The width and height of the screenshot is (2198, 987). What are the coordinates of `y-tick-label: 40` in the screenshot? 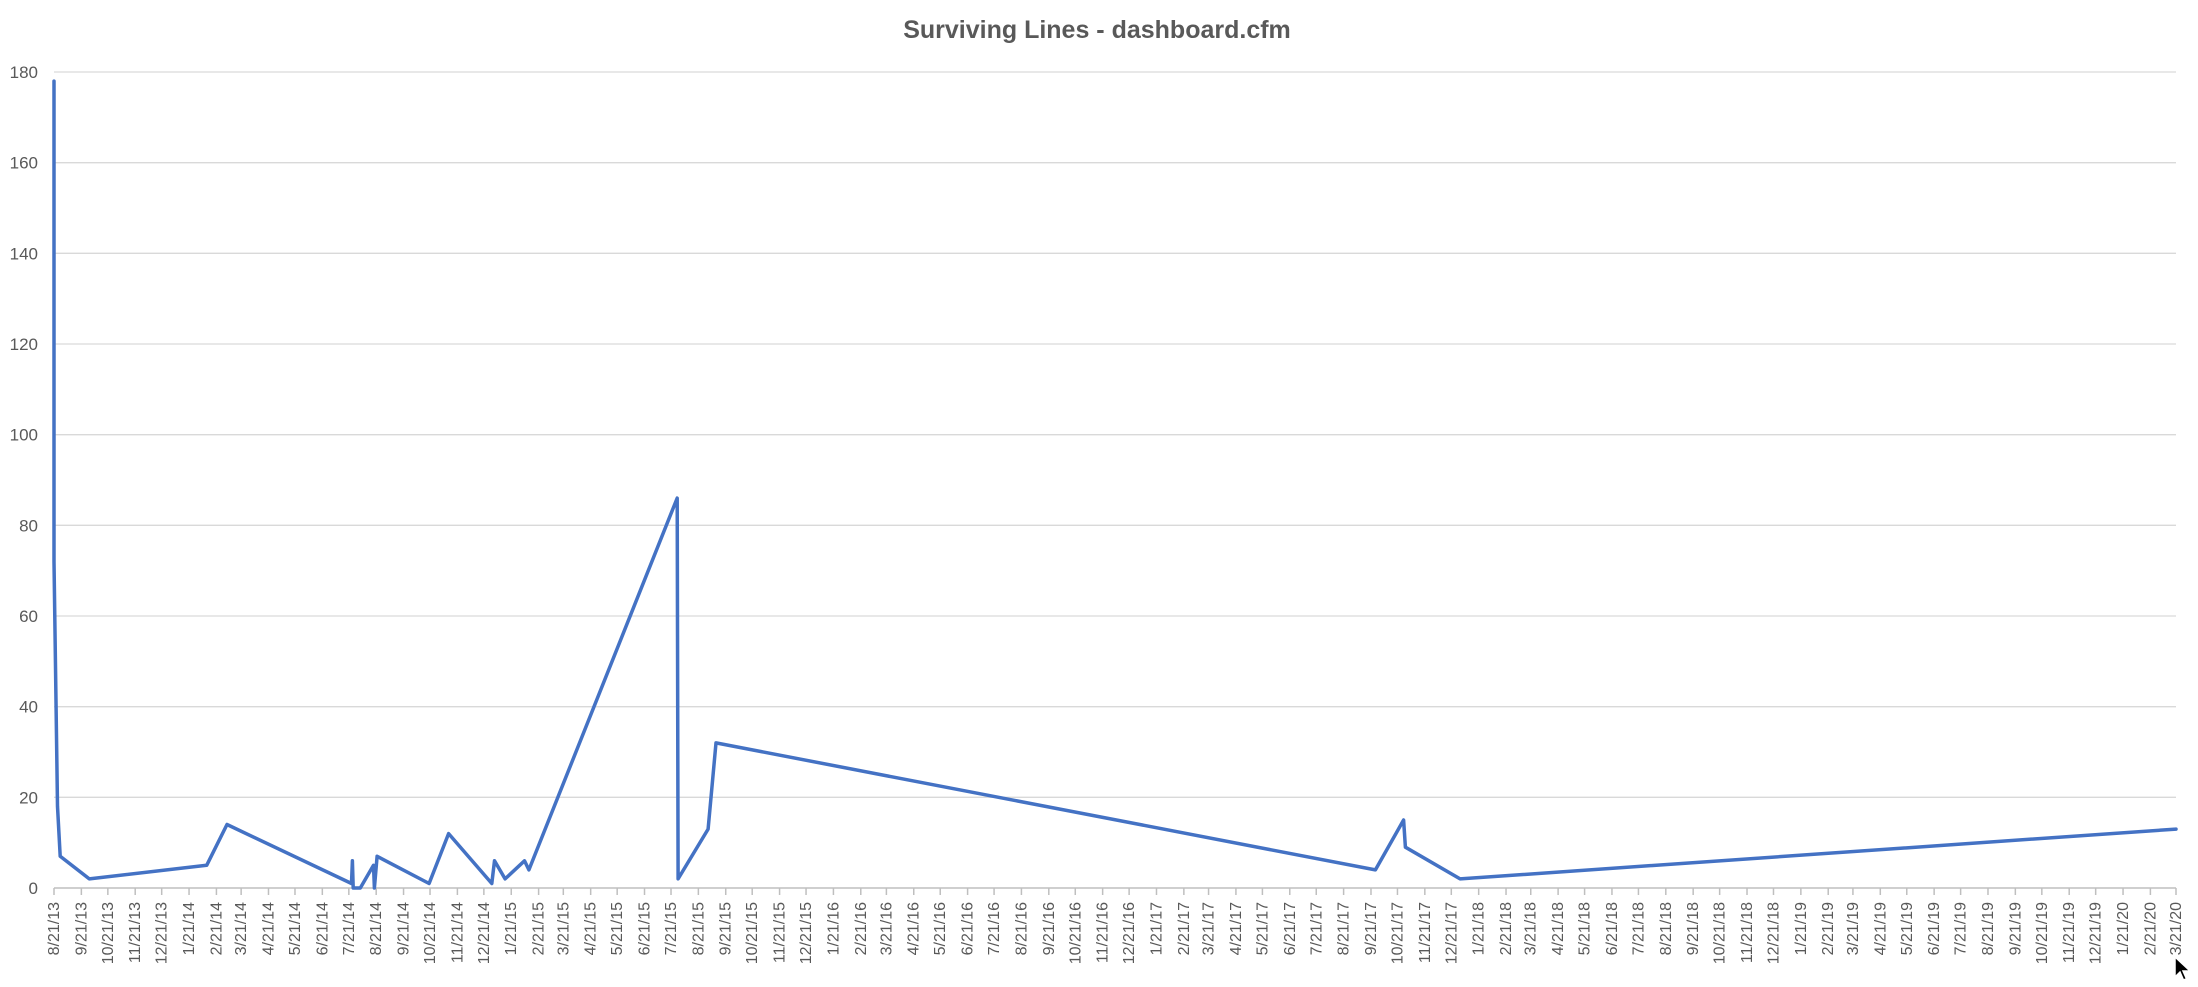 It's located at (28, 707).